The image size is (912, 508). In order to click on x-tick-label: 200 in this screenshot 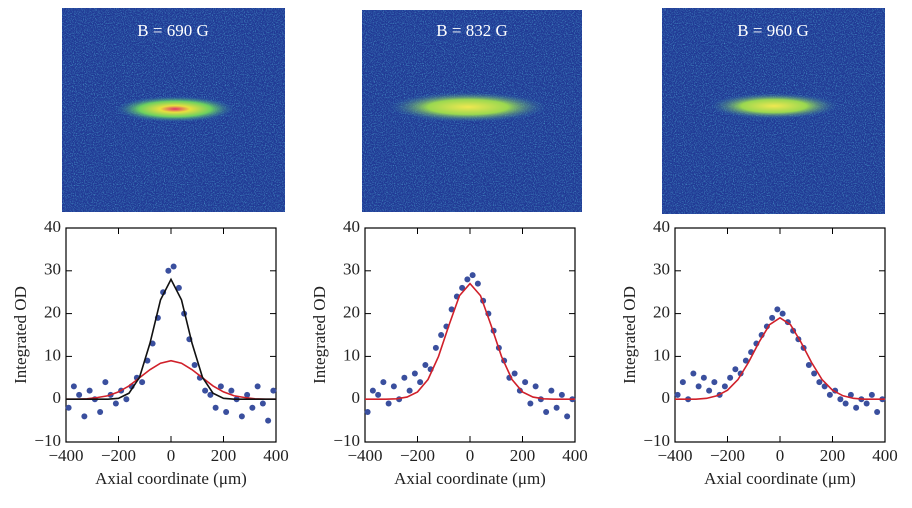, I will do `click(224, 455)`.